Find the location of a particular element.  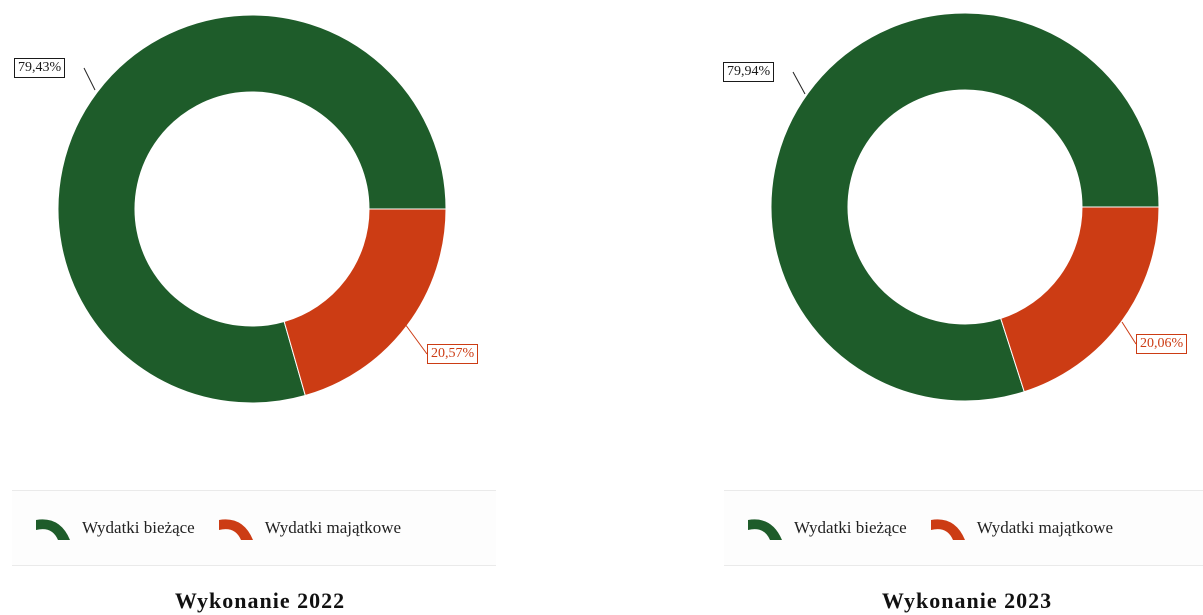

data-label-wydatki-biezace: 79,94% is located at coordinates (749, 72).